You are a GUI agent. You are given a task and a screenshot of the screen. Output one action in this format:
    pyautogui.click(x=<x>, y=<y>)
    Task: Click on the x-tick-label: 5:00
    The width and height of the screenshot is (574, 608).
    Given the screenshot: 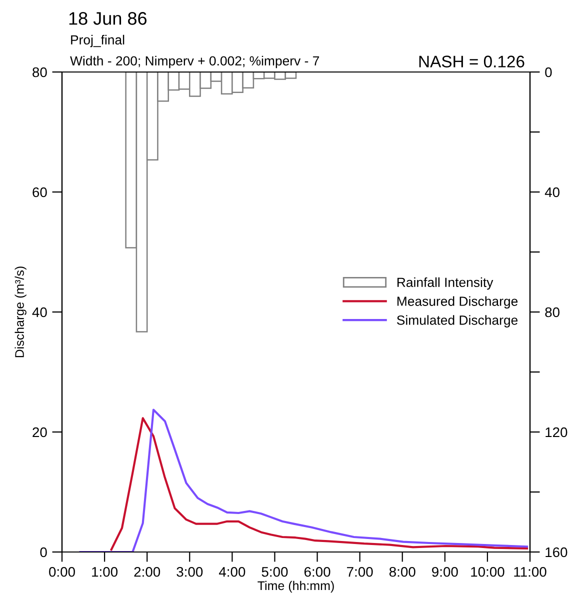 What is the action you would take?
    pyautogui.click(x=275, y=571)
    